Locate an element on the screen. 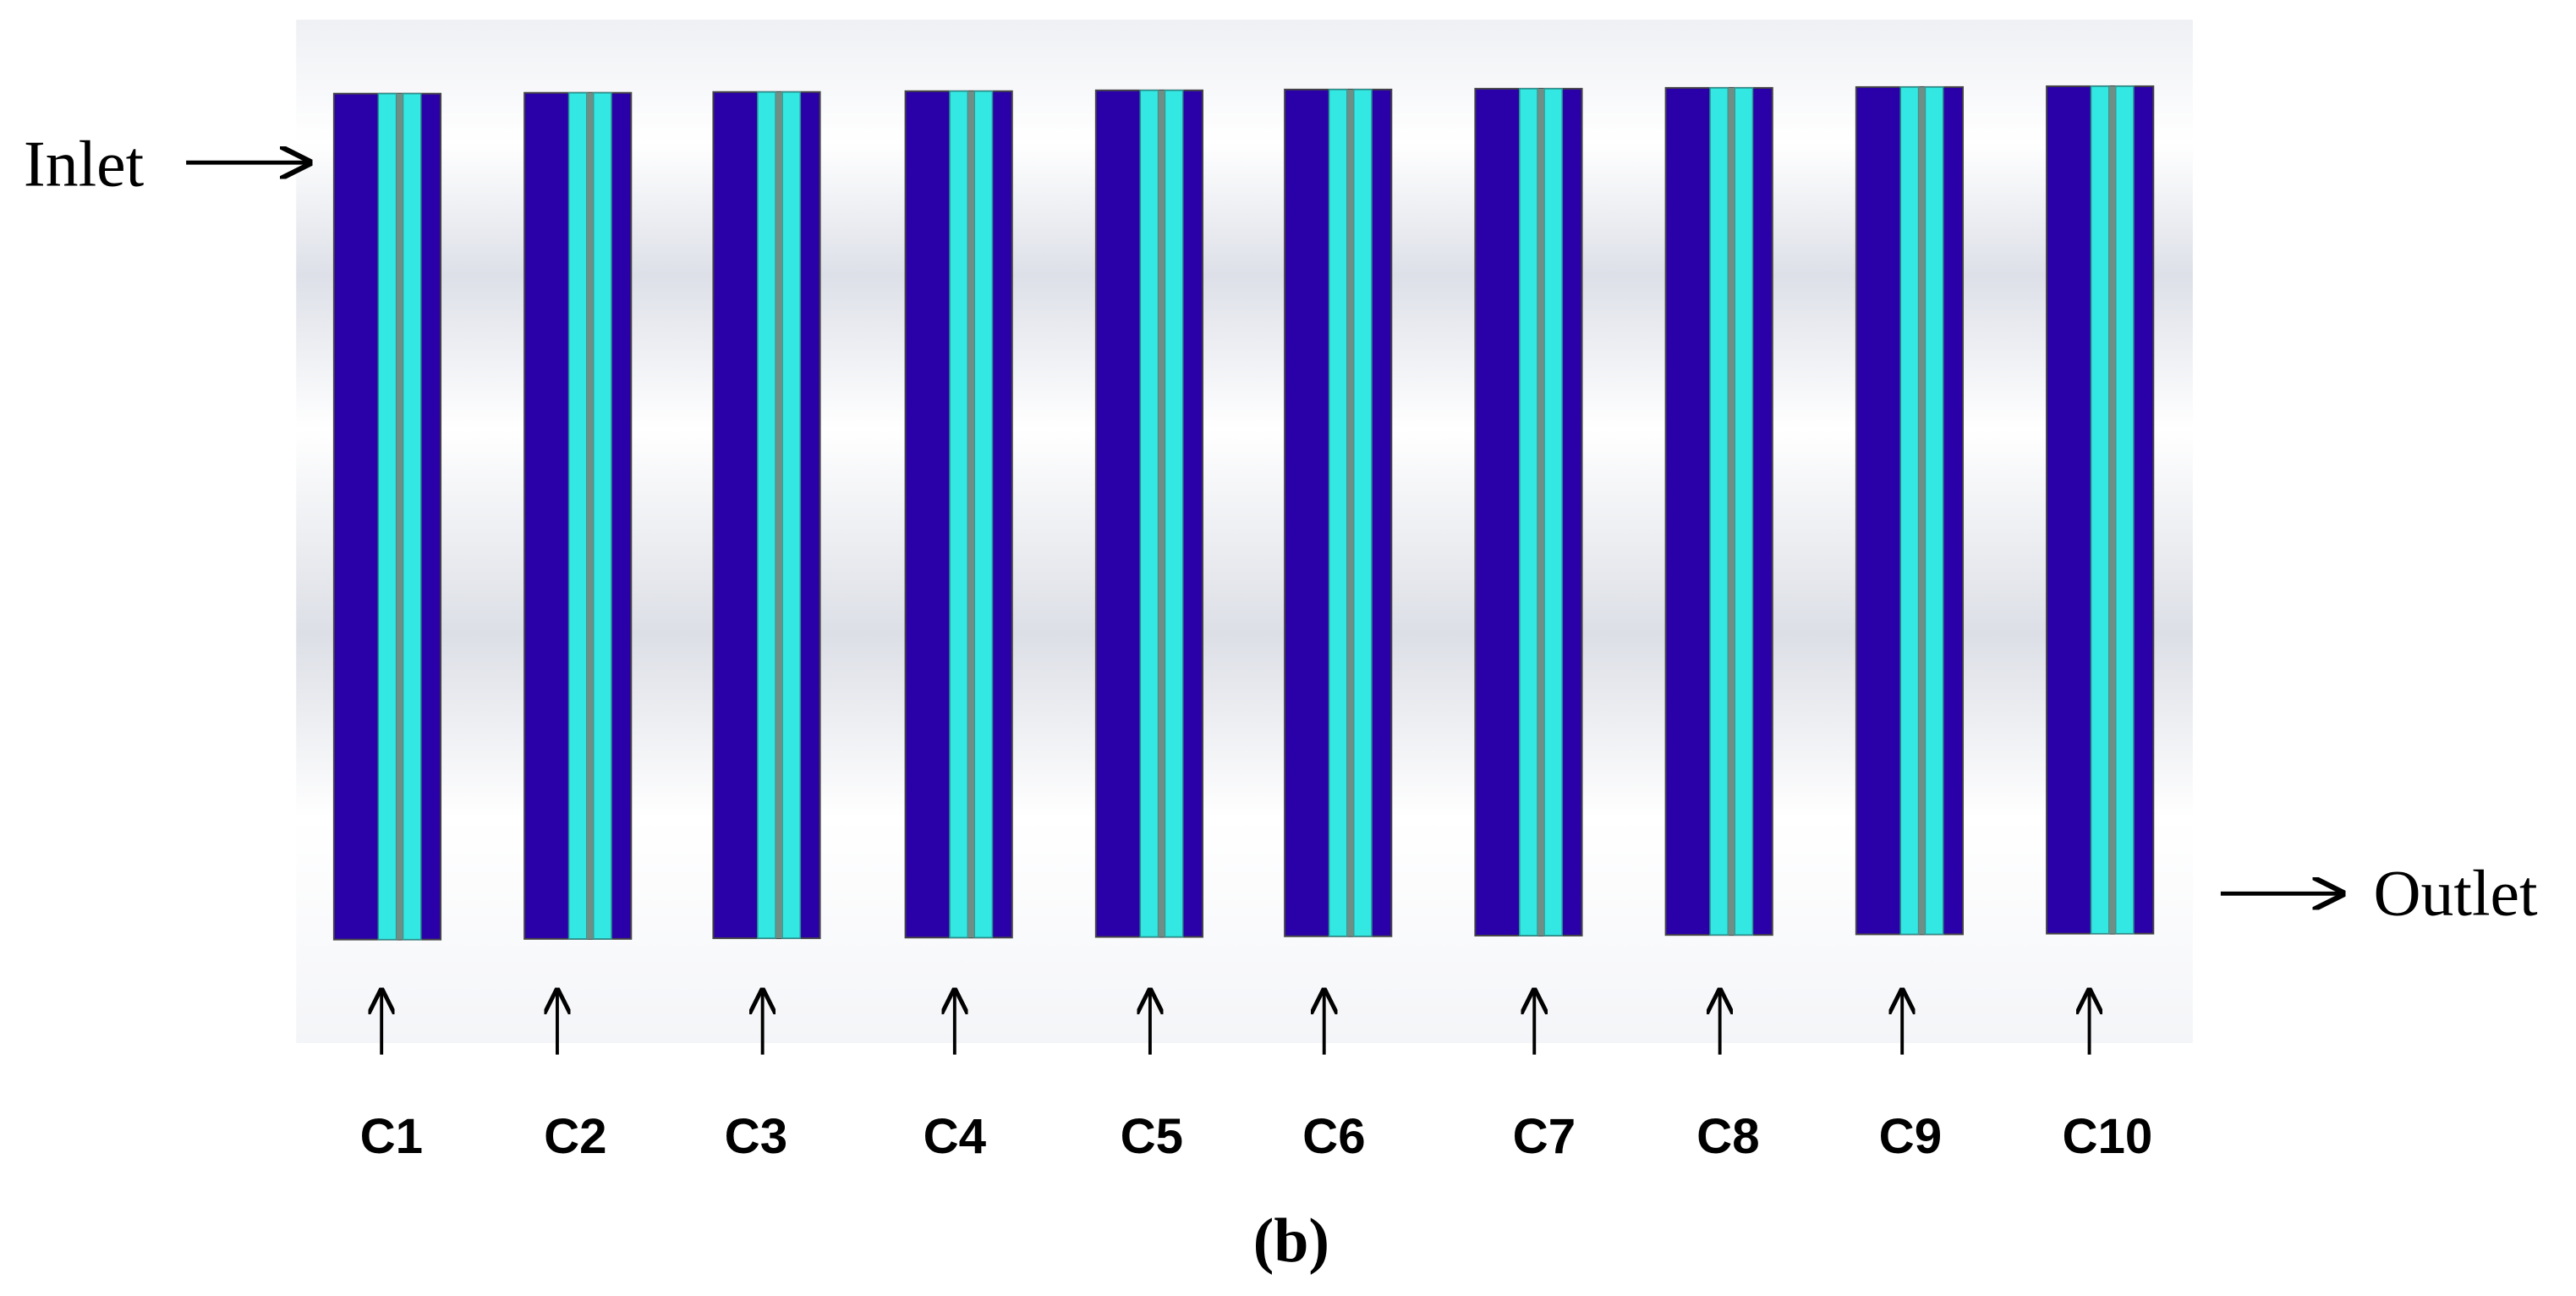  column-label: C3 is located at coordinates (756, 1136).